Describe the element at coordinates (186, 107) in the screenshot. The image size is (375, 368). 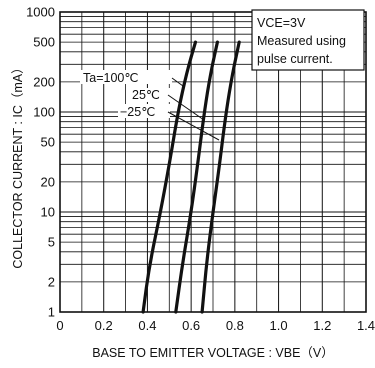
I see `leader-25c` at that location.